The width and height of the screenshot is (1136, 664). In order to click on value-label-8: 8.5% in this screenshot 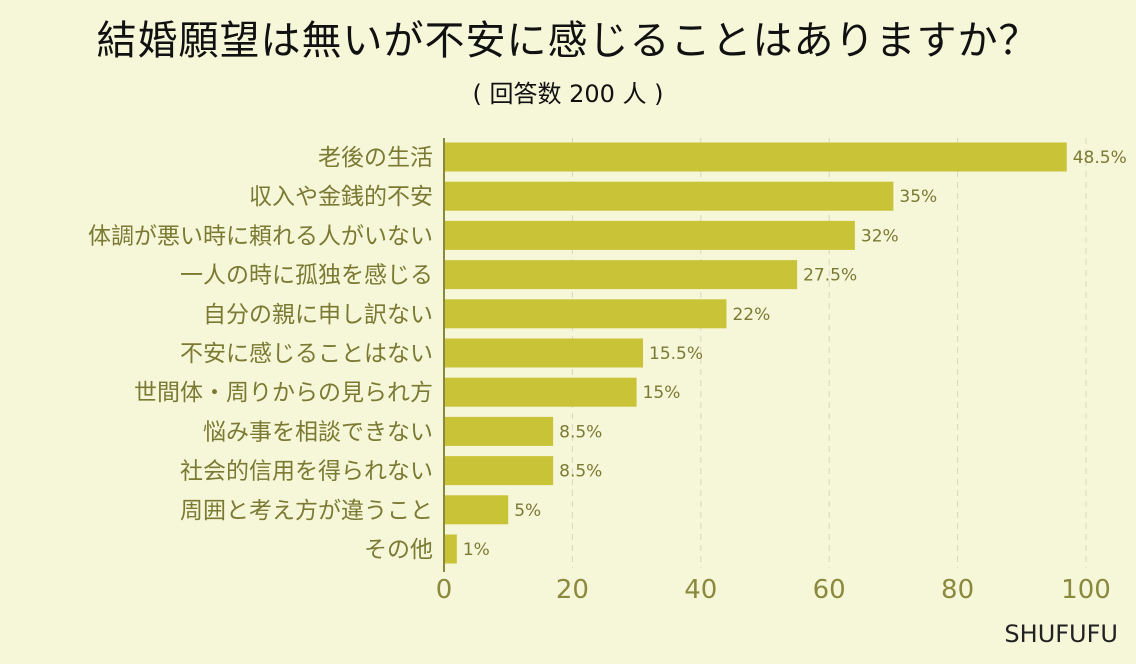, I will do `click(580, 472)`.